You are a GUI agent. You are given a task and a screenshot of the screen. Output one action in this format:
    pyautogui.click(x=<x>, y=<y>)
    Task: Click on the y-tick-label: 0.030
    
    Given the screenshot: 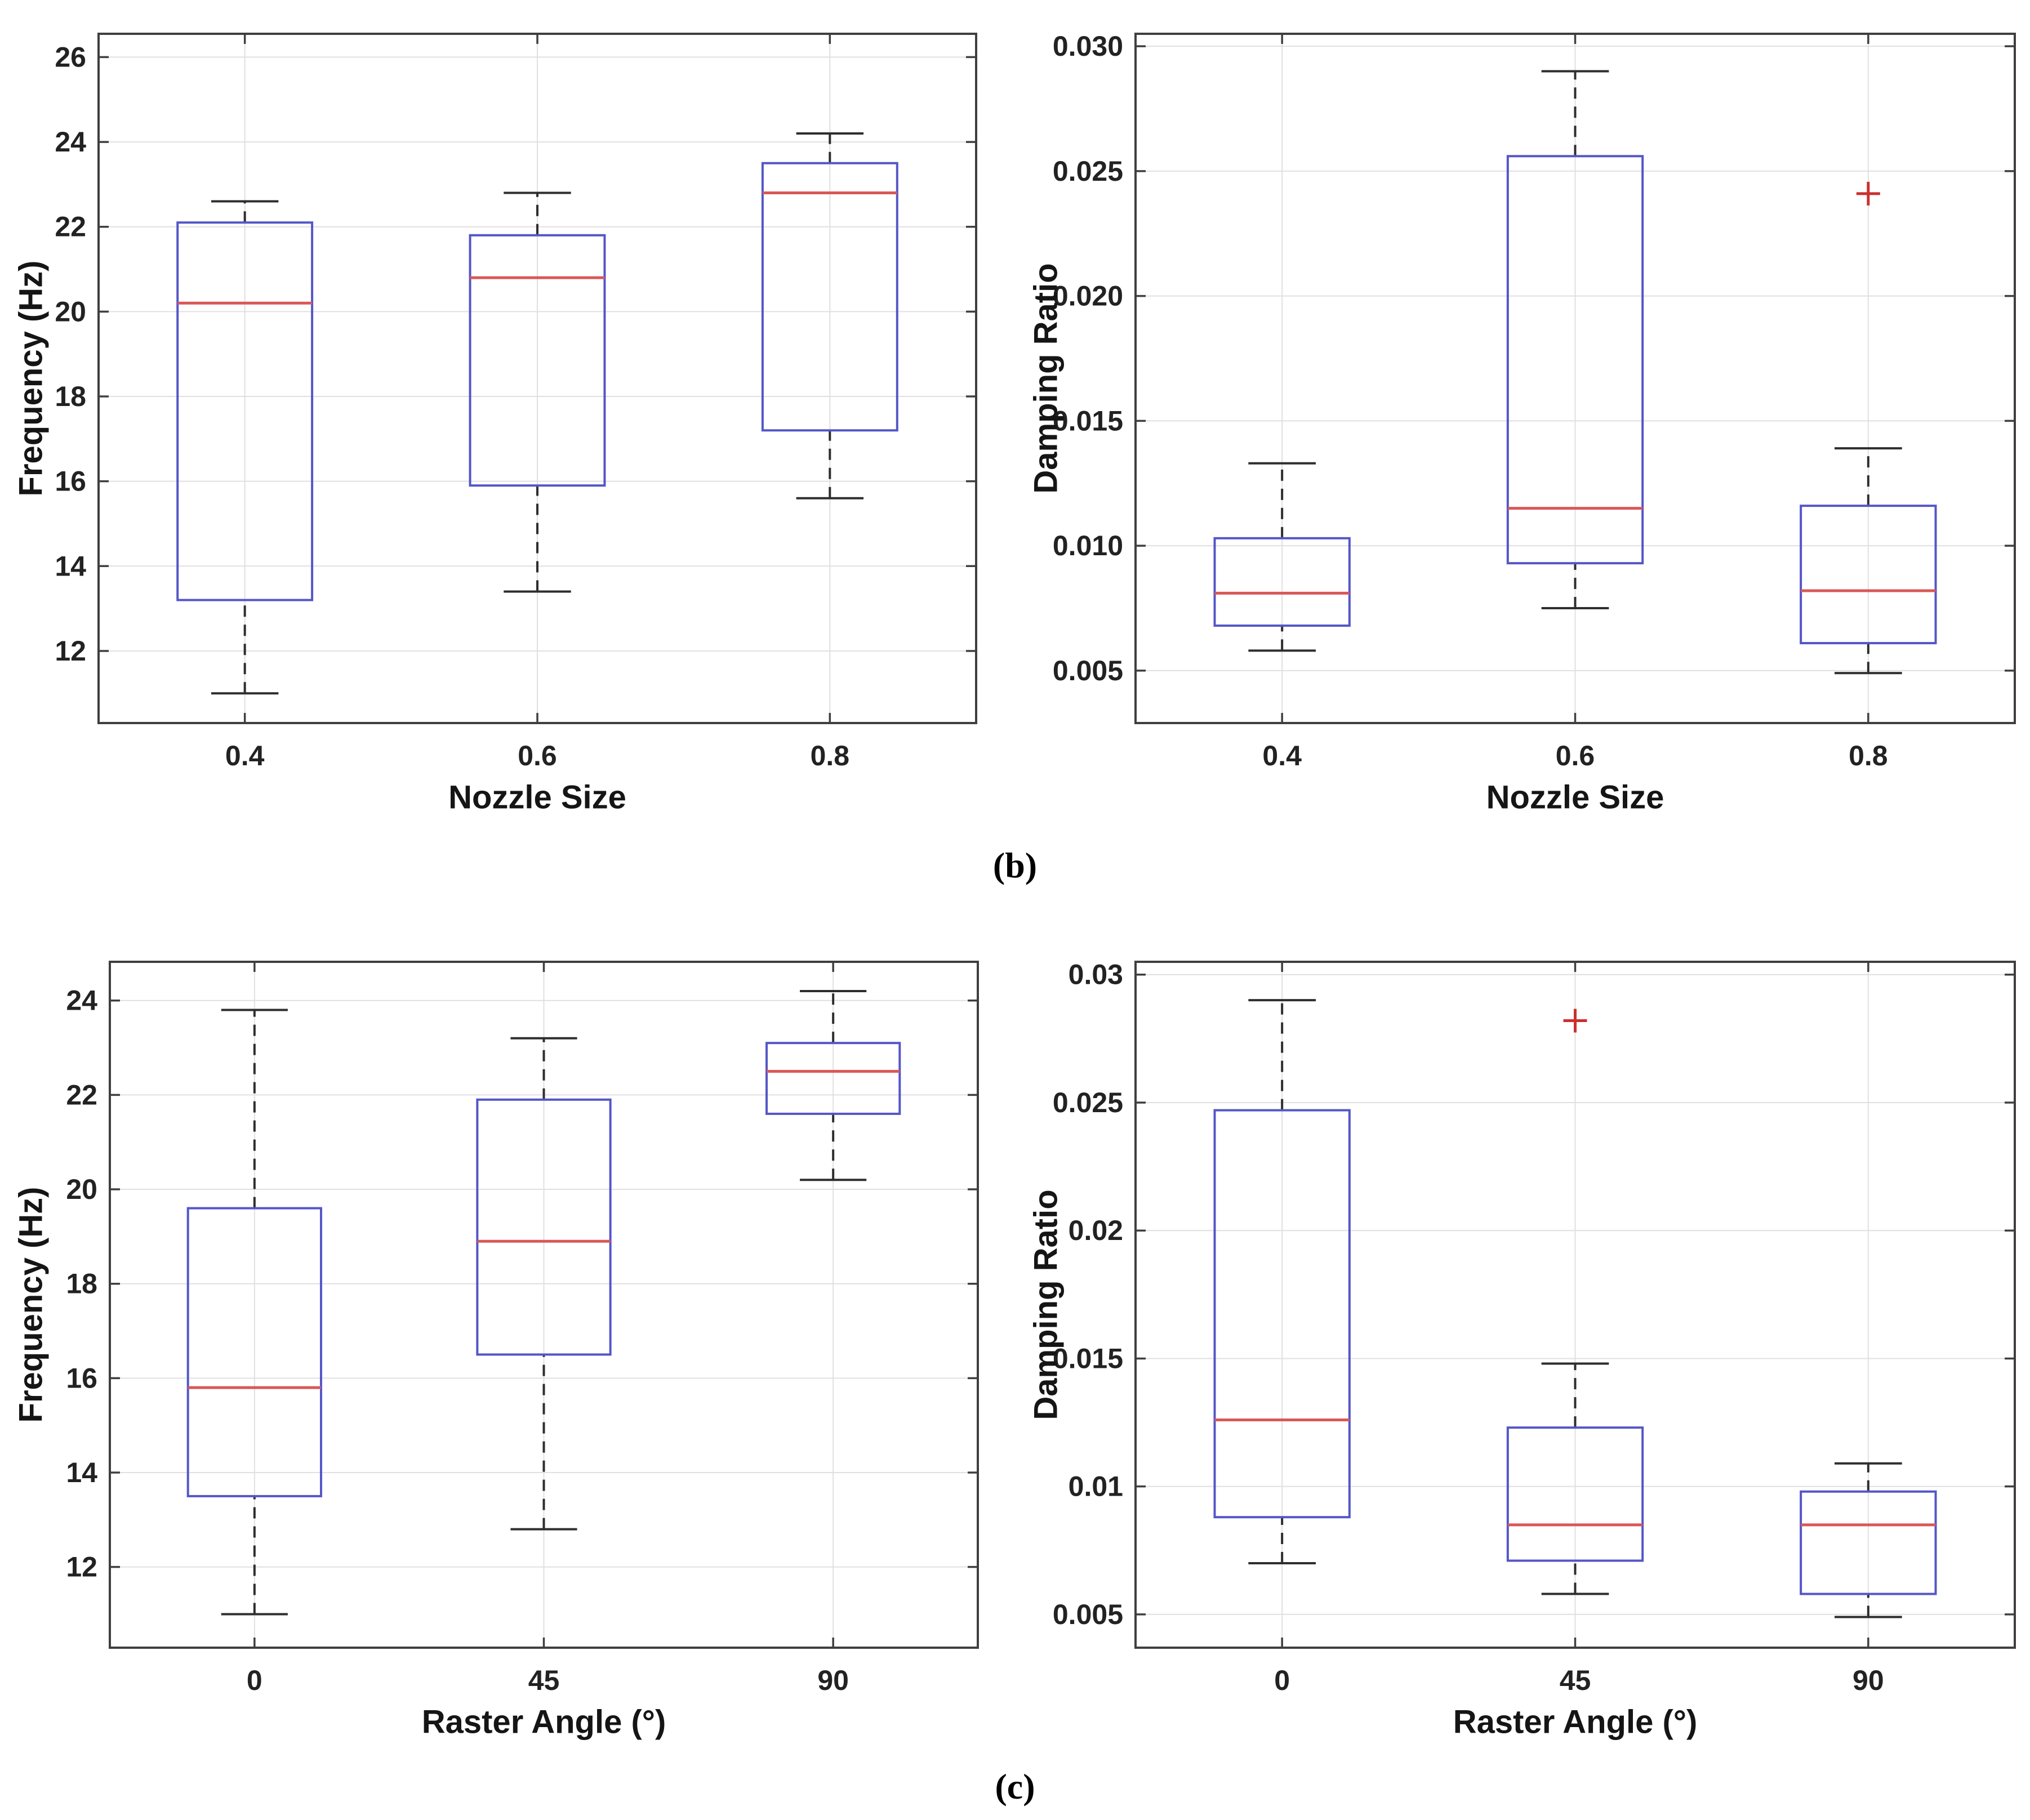 What is the action you would take?
    pyautogui.click(x=1088, y=46)
    